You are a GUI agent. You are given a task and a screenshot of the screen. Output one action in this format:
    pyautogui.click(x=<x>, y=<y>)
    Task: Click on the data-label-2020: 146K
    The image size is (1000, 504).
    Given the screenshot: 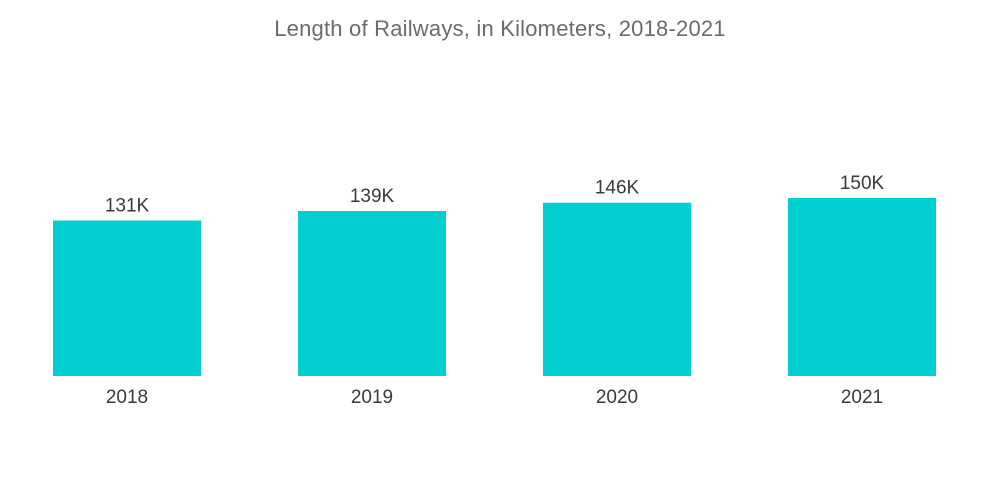 What is the action you would take?
    pyautogui.click(x=617, y=188)
    